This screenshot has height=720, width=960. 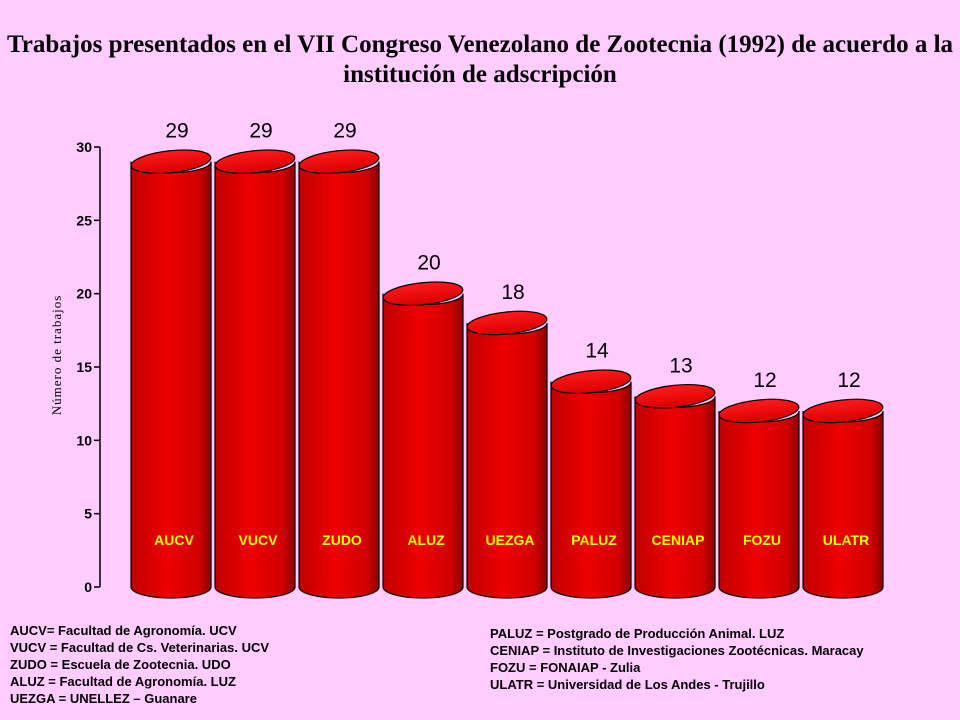 What do you see at coordinates (120, 664) in the screenshot?
I see `legend-entry: ZUDO = Escuela de Zootecnia. UDO` at bounding box center [120, 664].